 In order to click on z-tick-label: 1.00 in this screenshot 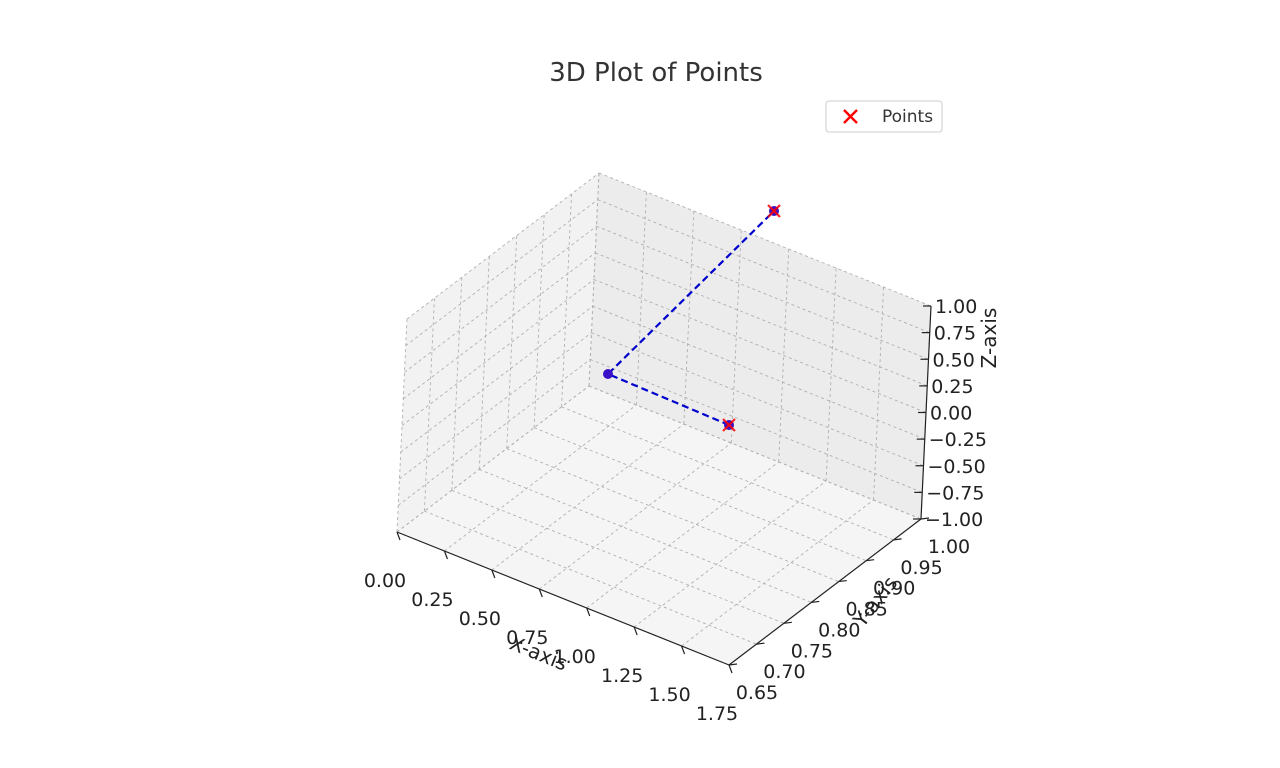, I will do `click(956, 307)`.